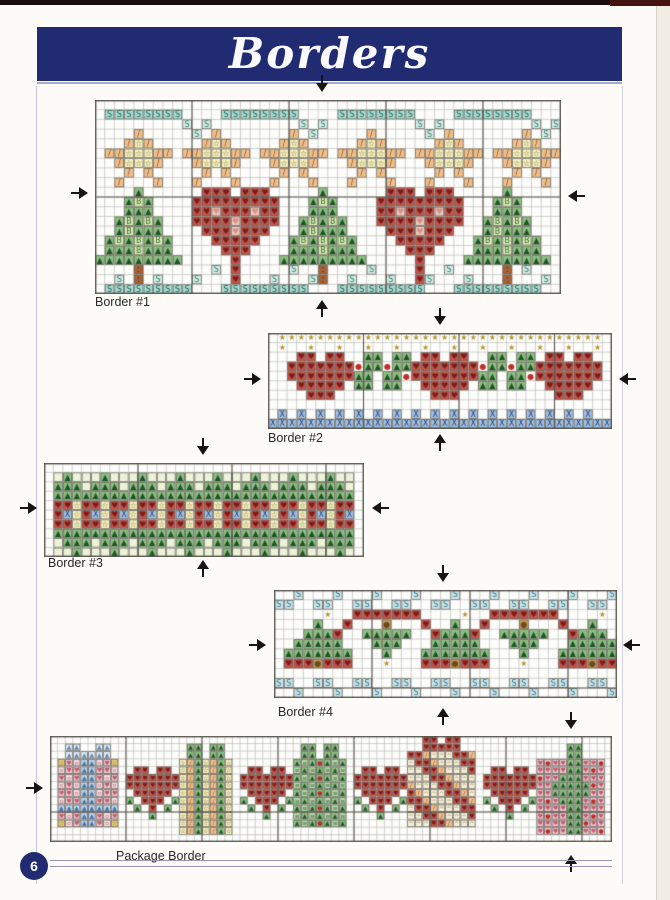  Describe the element at coordinates (656, 450) in the screenshot. I see `page-edge-line` at that location.